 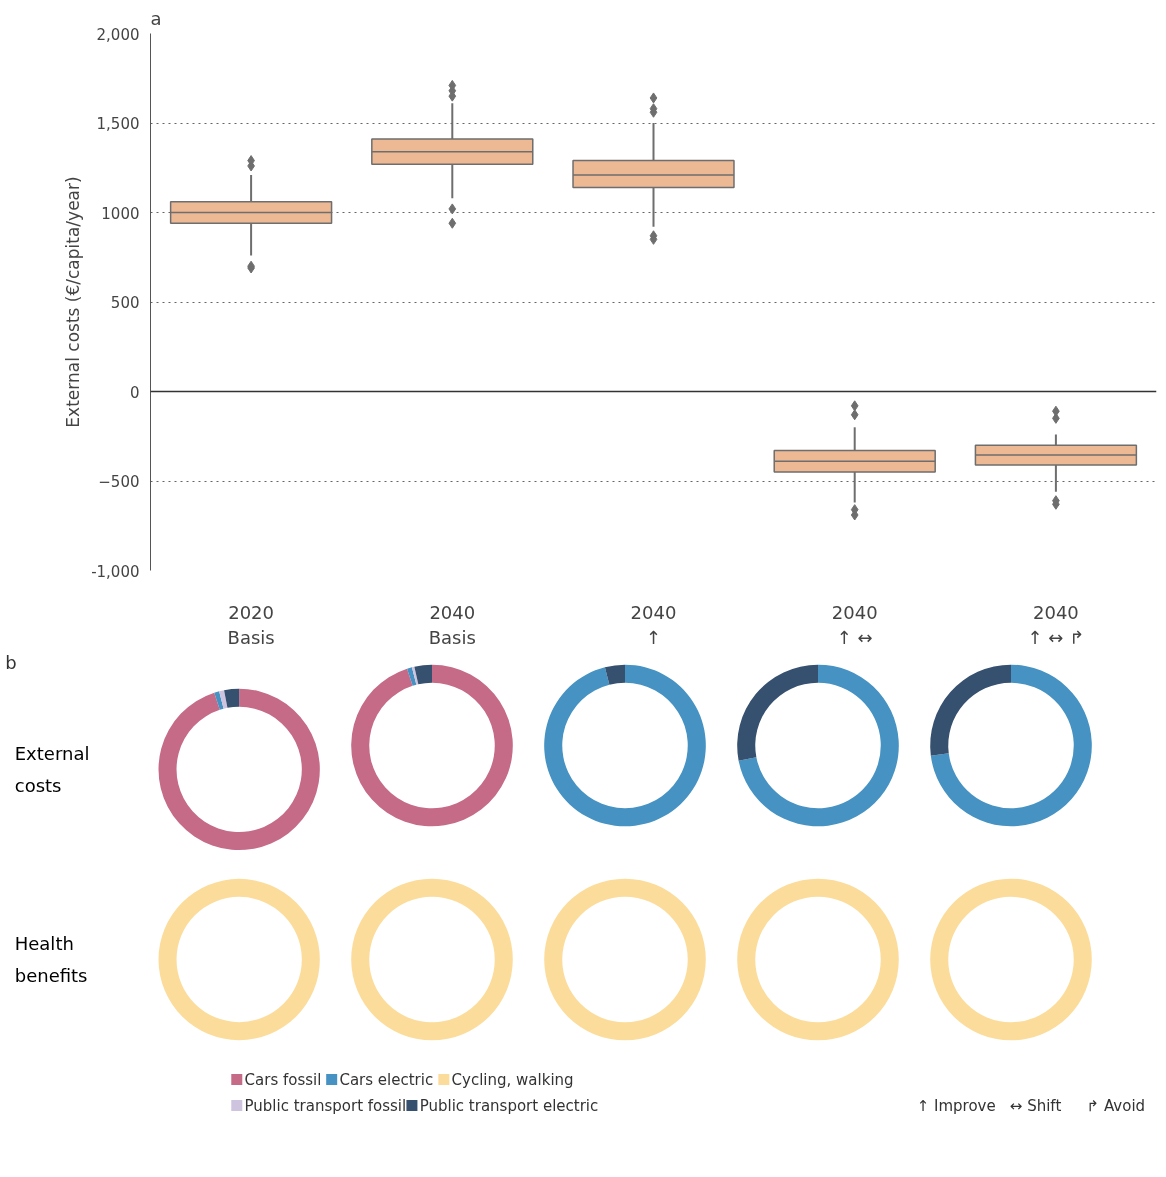 I want to click on legend-label: Cycling, walking, so click(x=512, y=1079).